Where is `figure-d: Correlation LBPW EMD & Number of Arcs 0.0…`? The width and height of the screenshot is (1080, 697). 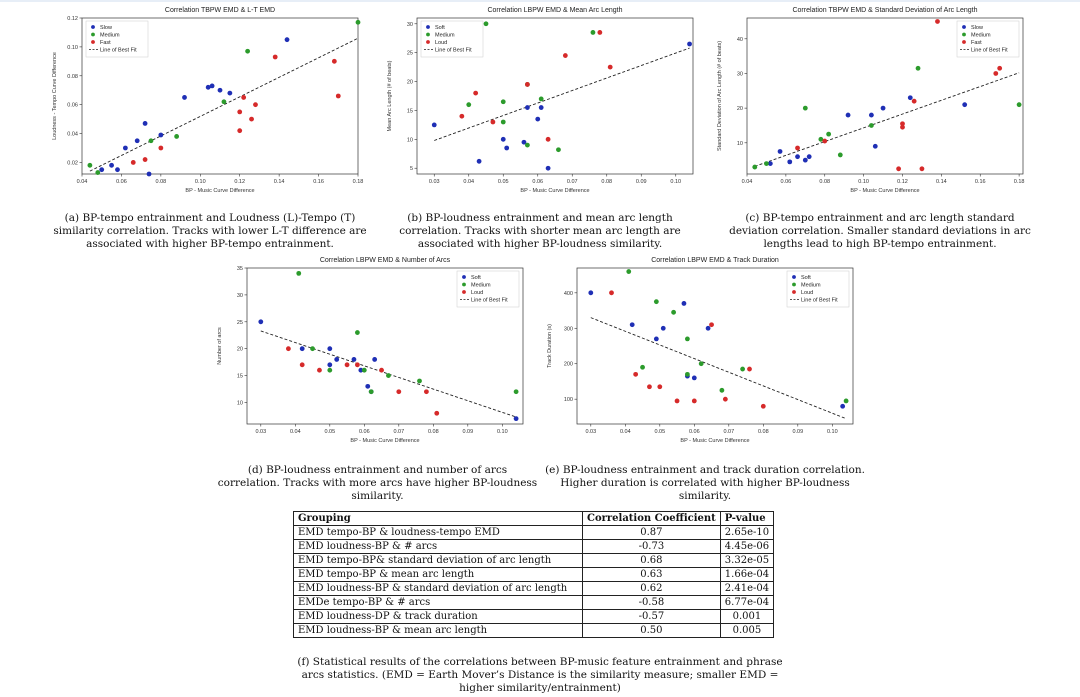
figure-d: Correlation LBPW EMD & Number of Arcs 0.0… is located at coordinates (370, 356).